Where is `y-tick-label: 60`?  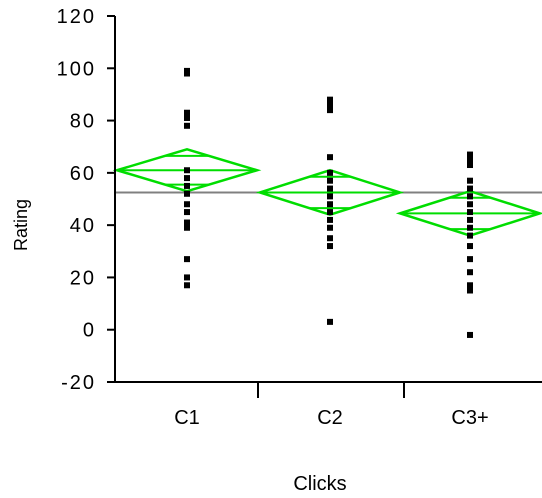
y-tick-label: 60 is located at coordinates (83, 174).